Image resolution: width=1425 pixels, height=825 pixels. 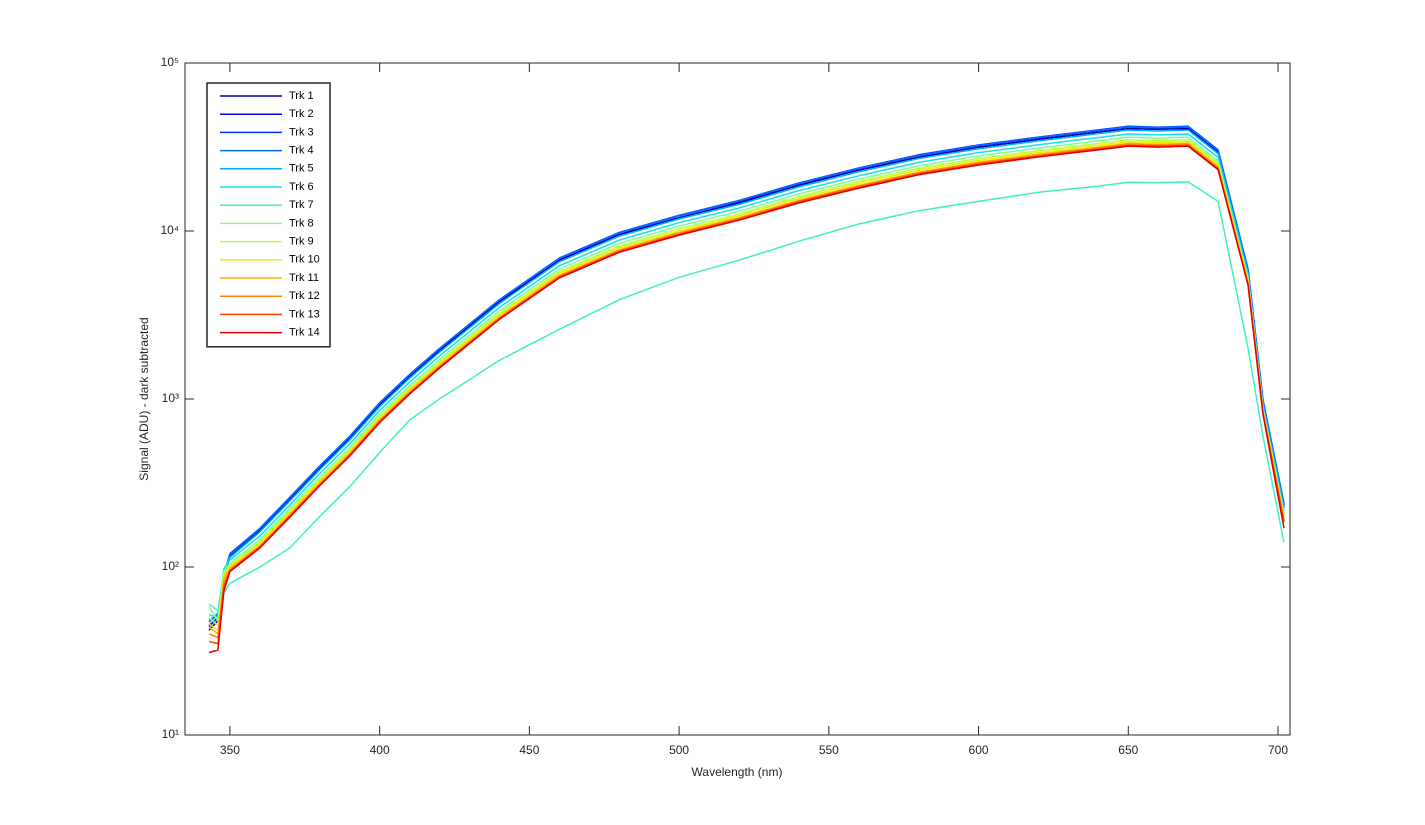 I want to click on legend-label: Trk 9, so click(x=301, y=242).